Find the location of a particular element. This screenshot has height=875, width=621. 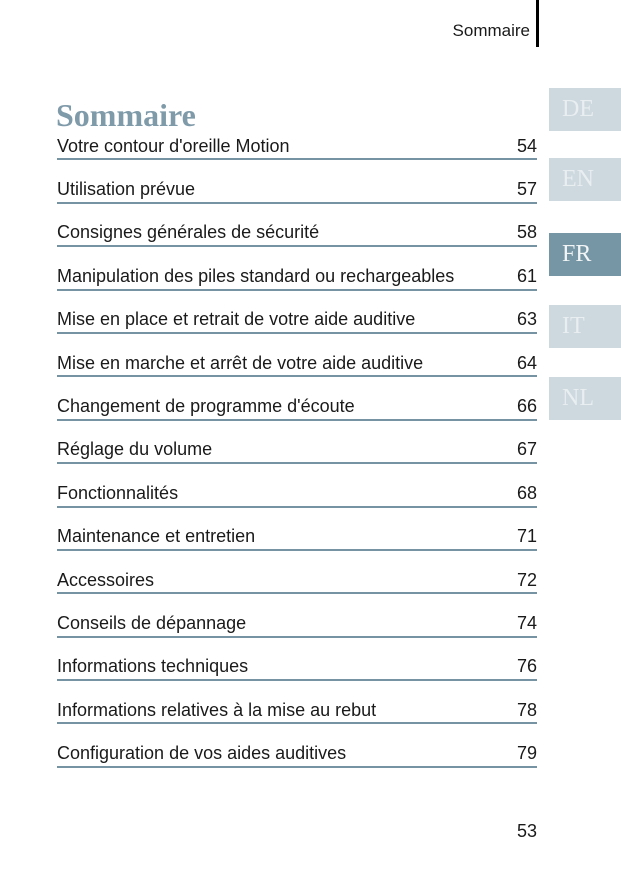

language-tab-nl: NL is located at coordinates (585, 398).